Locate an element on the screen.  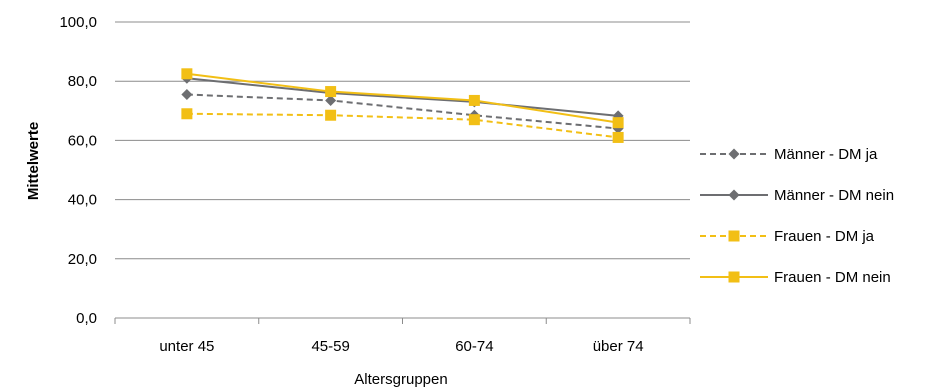
x-tick-label: über 74 is located at coordinates (618, 346).